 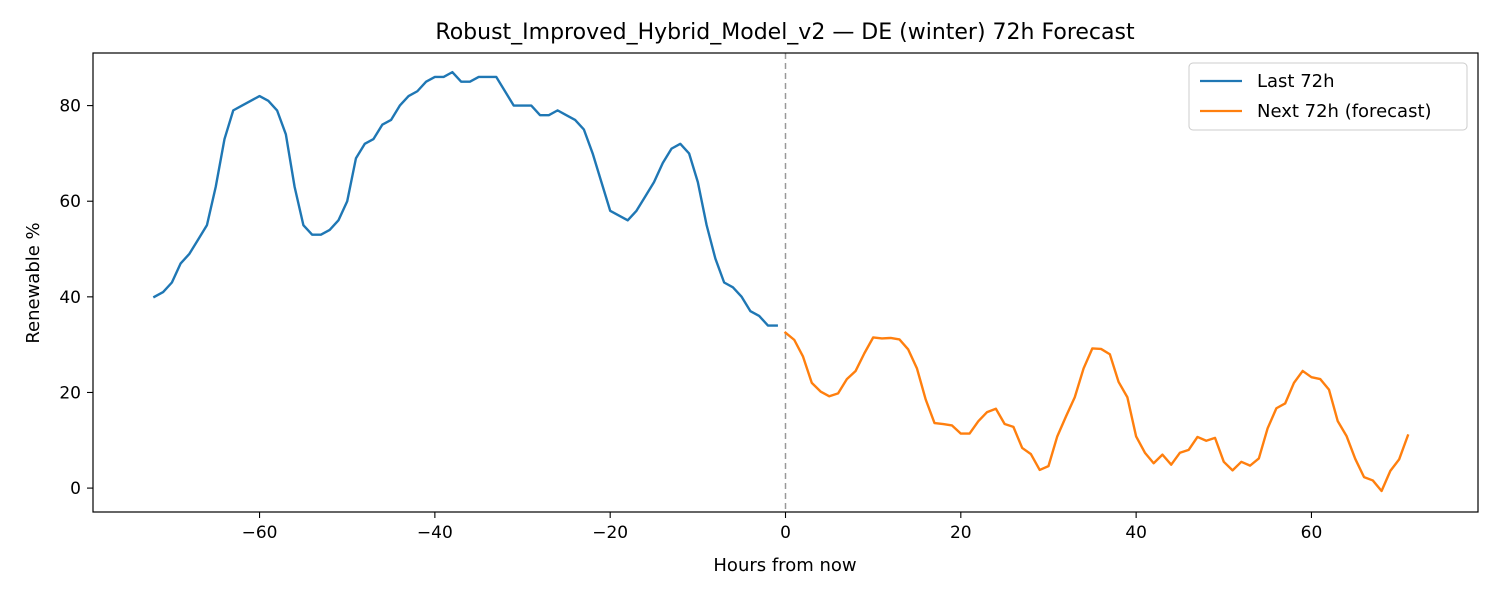 I want to click on legend-label-last-72h: Last 72h, so click(x=1296, y=81).